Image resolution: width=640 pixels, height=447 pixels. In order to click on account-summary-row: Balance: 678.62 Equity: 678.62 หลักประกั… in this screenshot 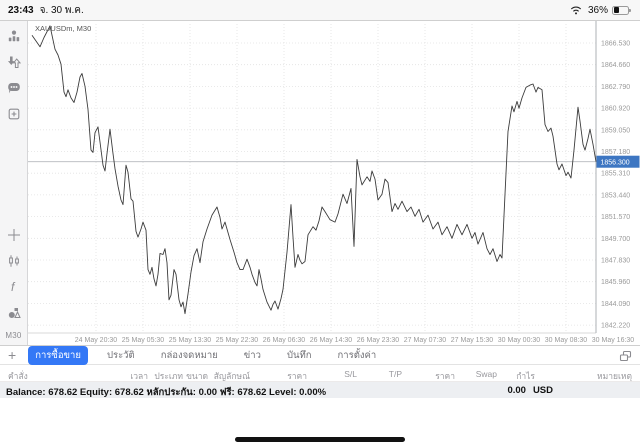, I will do `click(320, 390)`.